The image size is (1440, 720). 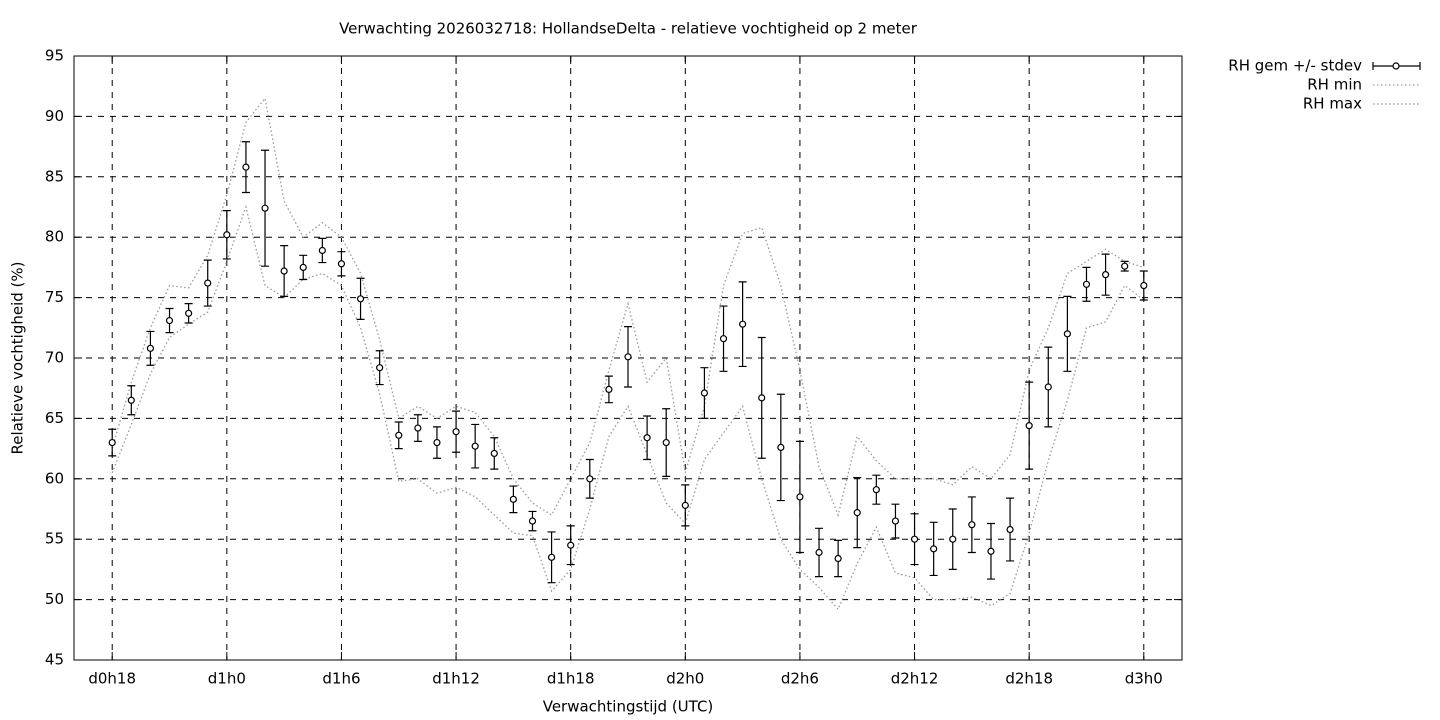 I want to click on y-tick-label: 45, so click(x=54, y=660).